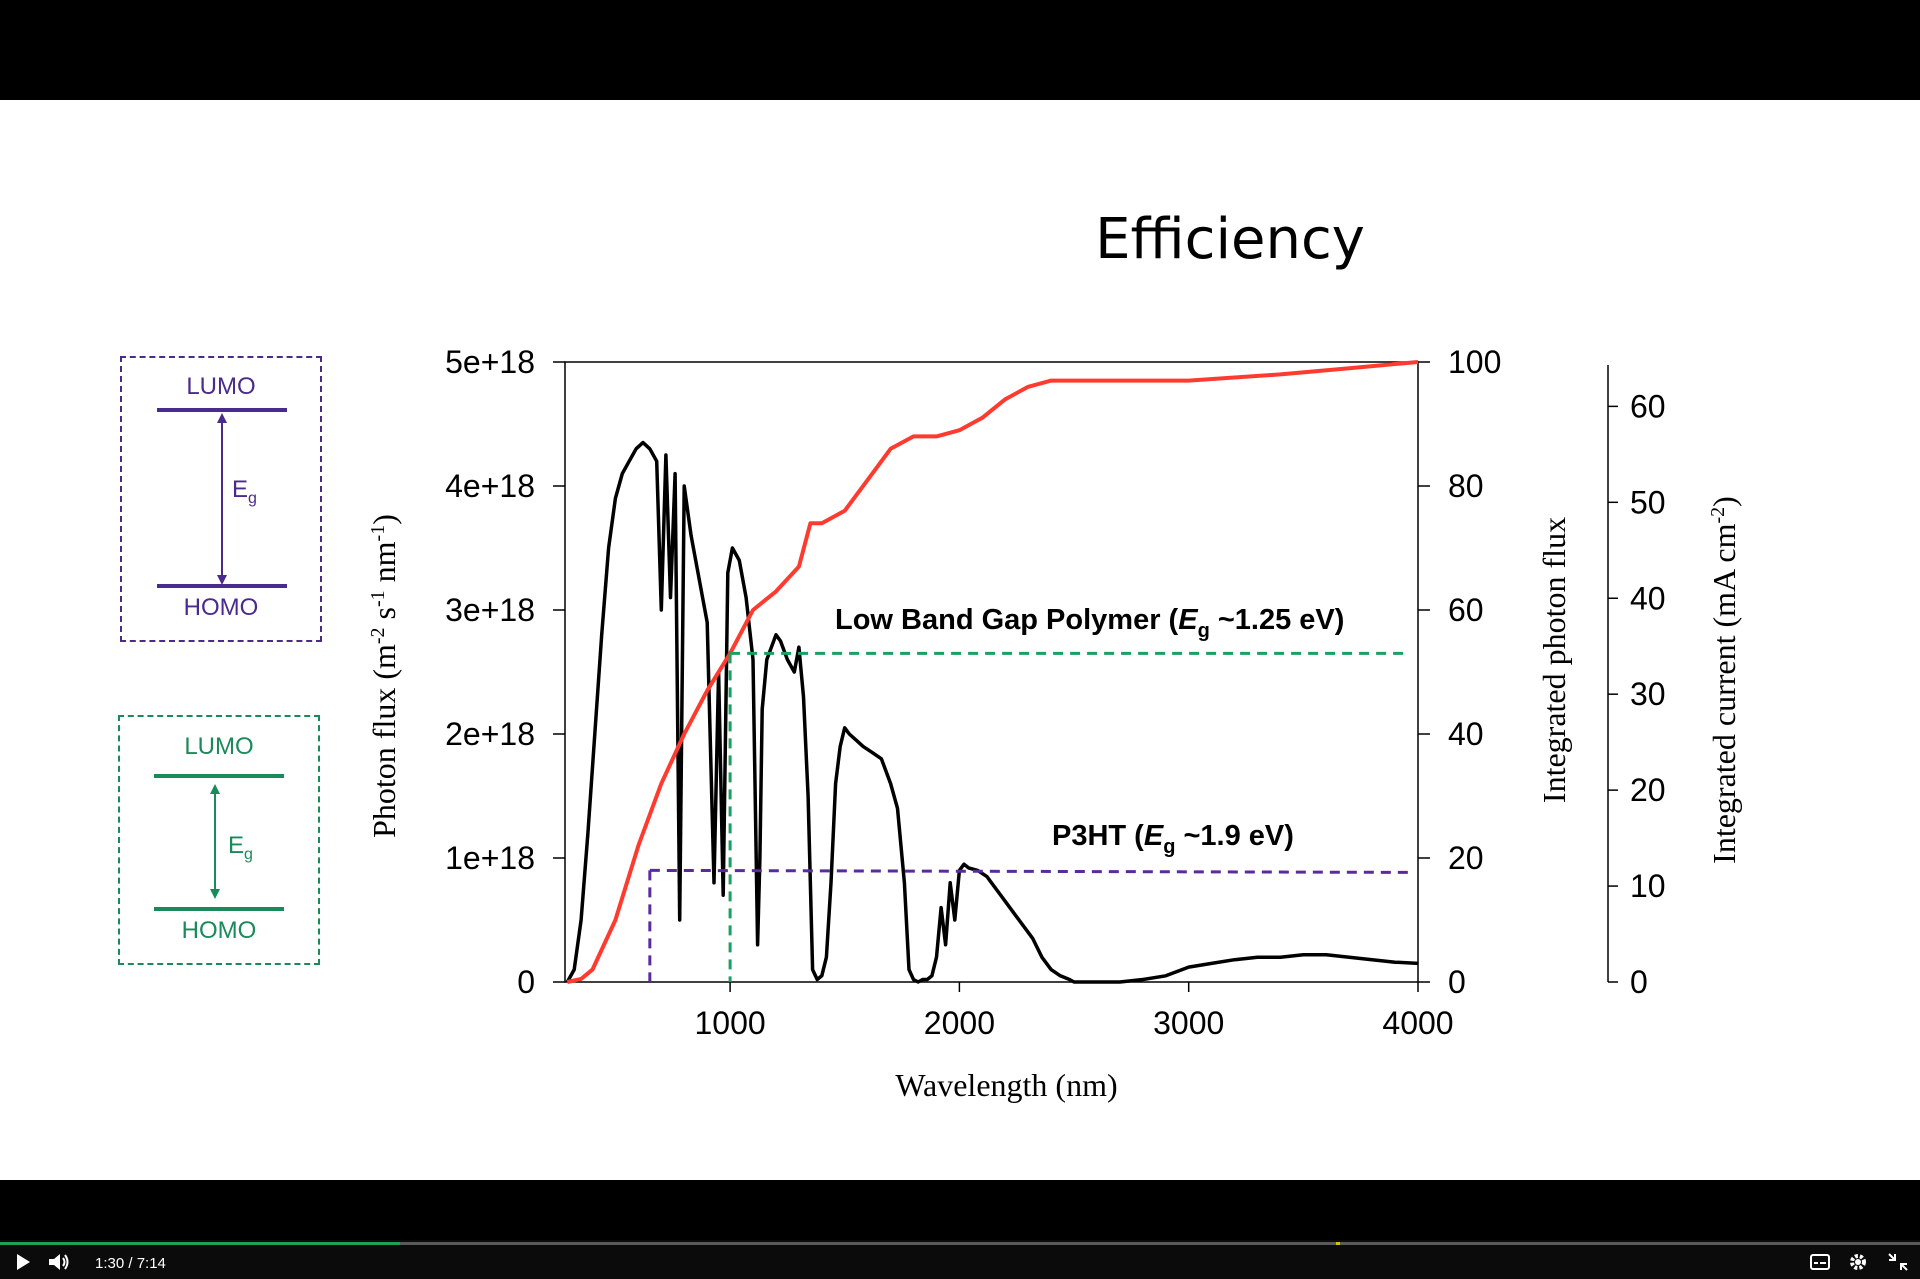  What do you see at coordinates (1466, 858) in the screenshot?
I see `y-right1-tick-label: 20` at bounding box center [1466, 858].